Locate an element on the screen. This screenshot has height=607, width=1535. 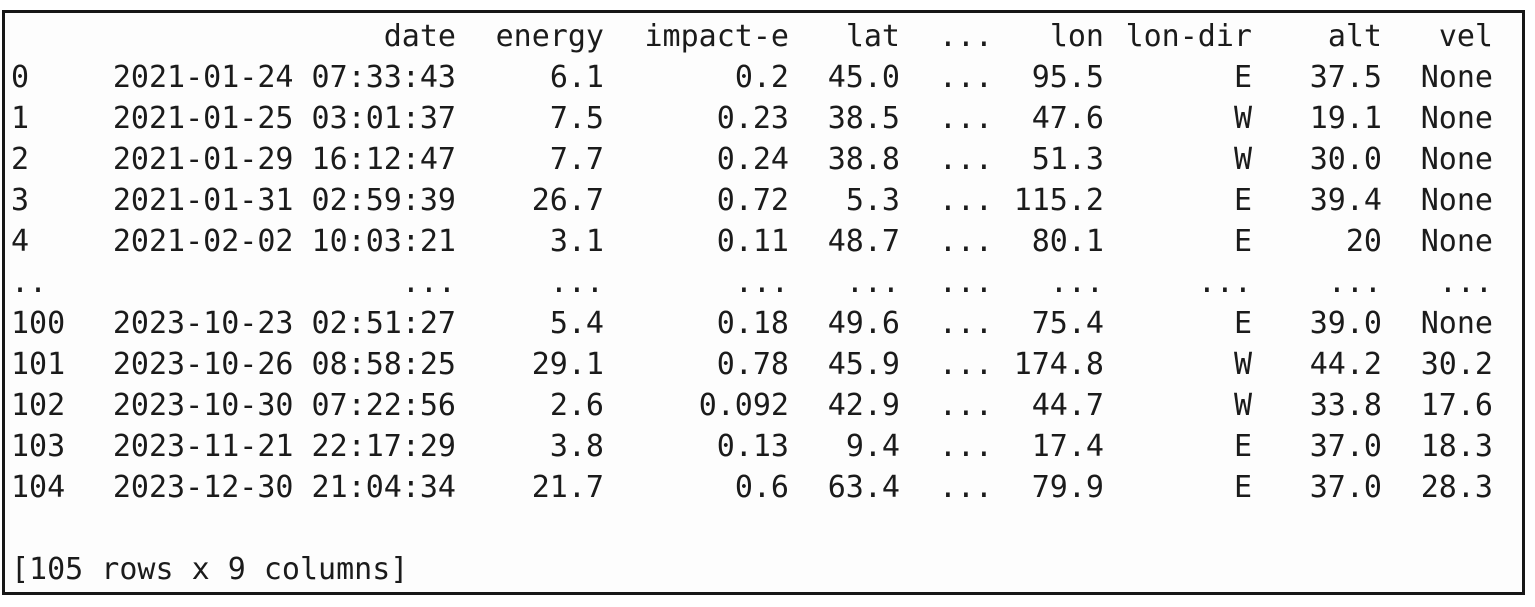
cell-lat: 38.5 is located at coordinates (863, 118).